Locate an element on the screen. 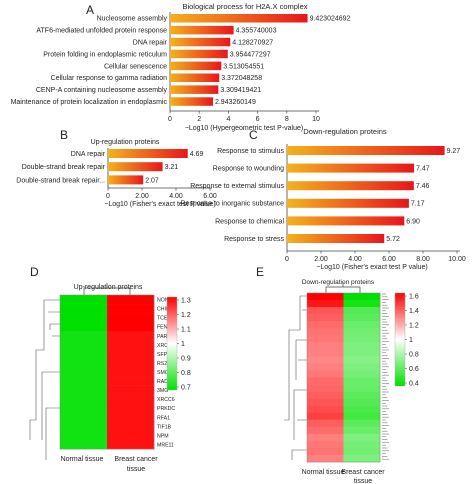 Image resolution: width=474 pixels, height=484 pixels. panel-e-legend-label-0: 1.6 is located at coordinates (414, 297).